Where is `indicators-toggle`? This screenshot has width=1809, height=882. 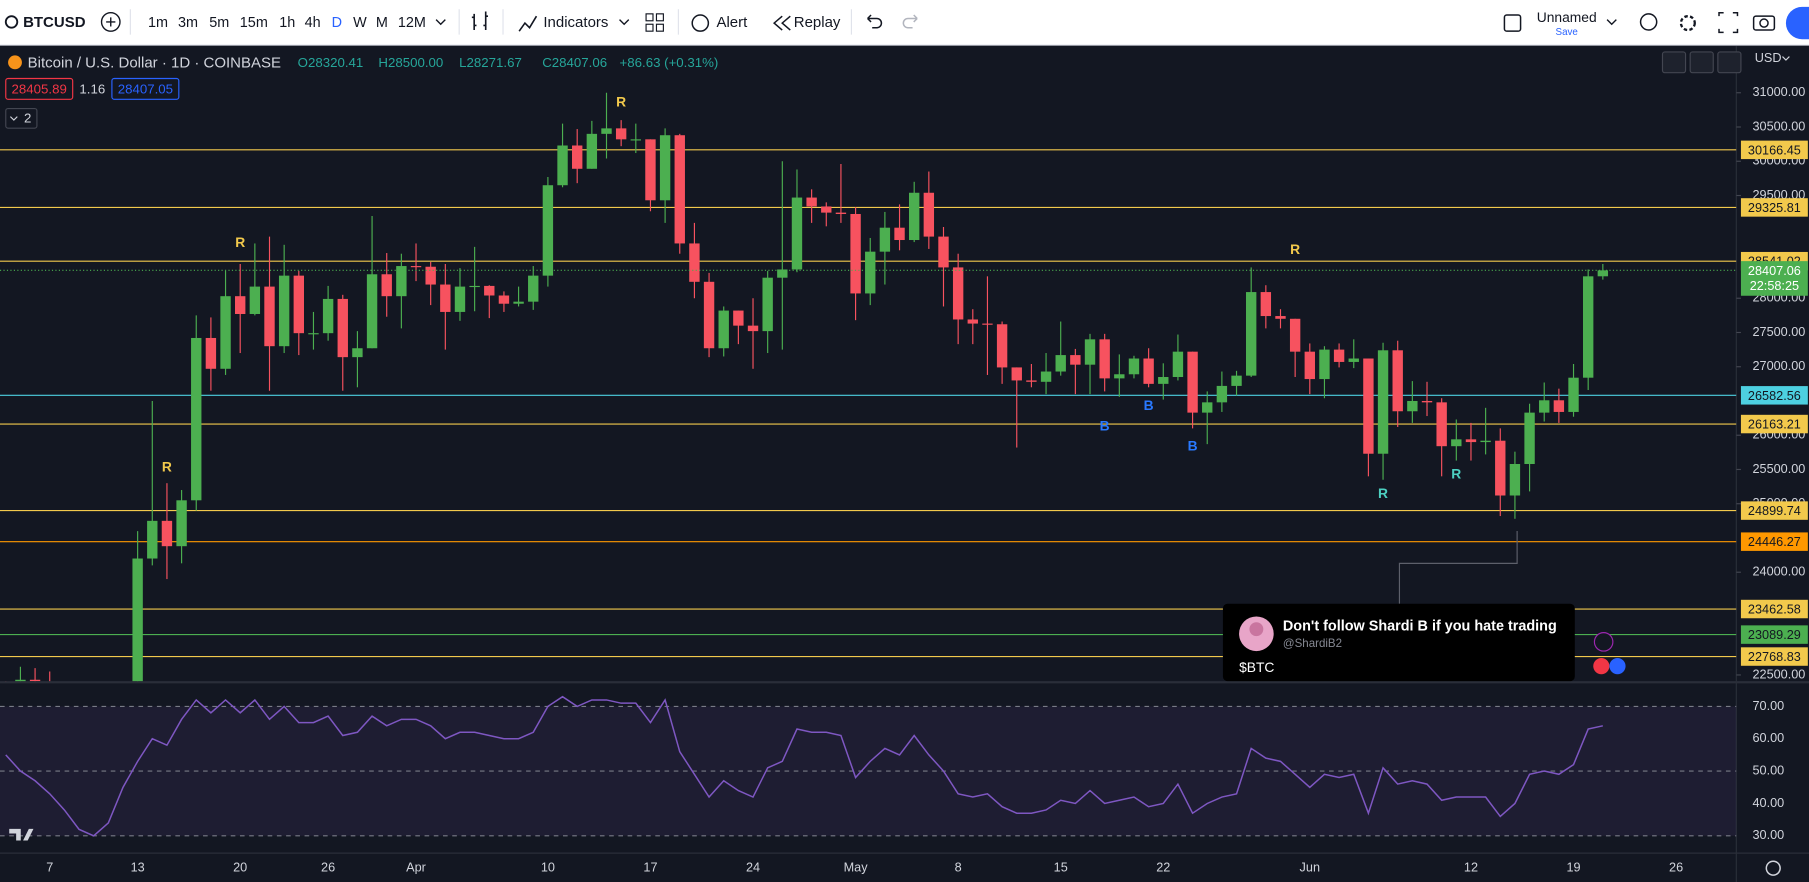
indicators-toggle is located at coordinates (21, 118).